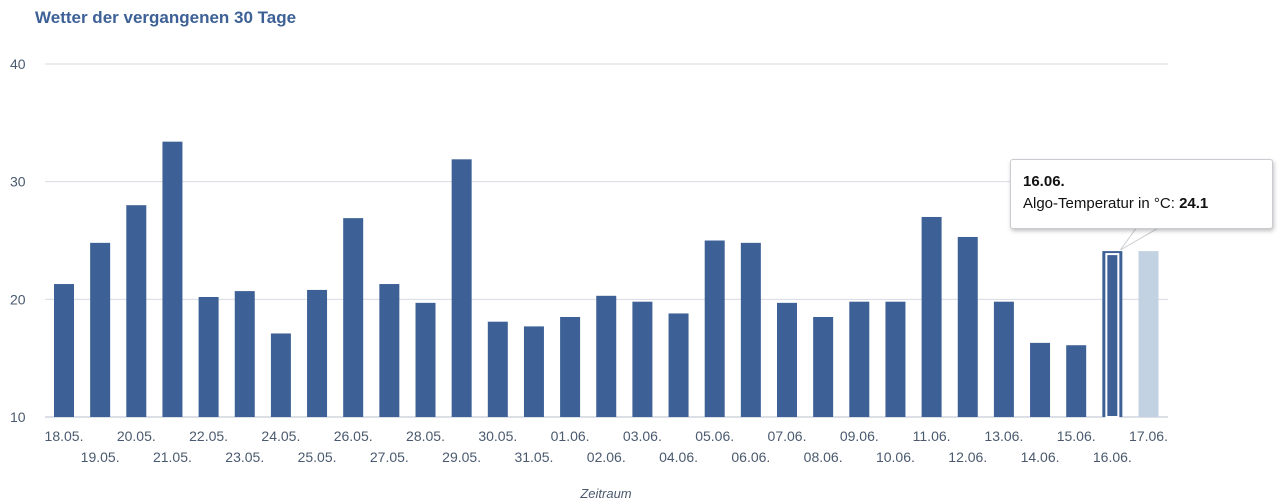  What do you see at coordinates (461, 457) in the screenshot?
I see `x-tick-label: 29.05.` at bounding box center [461, 457].